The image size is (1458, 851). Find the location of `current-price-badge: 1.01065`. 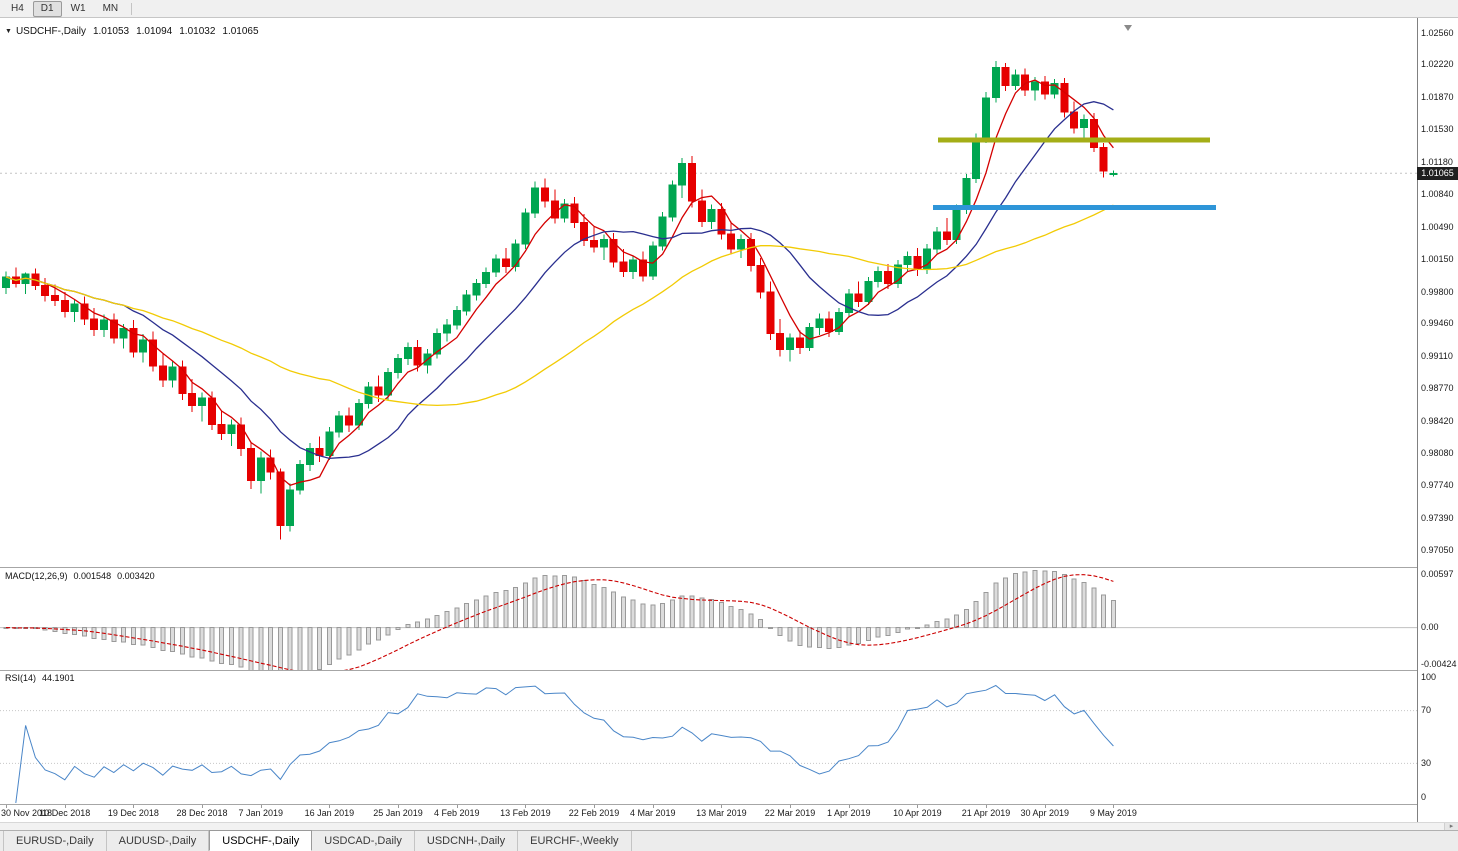

current-price-badge: 1.01065 is located at coordinates (1437, 173).